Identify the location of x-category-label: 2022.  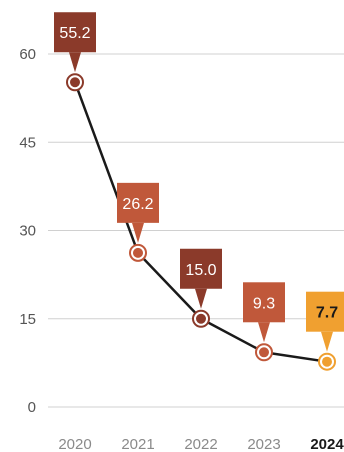
(200, 444).